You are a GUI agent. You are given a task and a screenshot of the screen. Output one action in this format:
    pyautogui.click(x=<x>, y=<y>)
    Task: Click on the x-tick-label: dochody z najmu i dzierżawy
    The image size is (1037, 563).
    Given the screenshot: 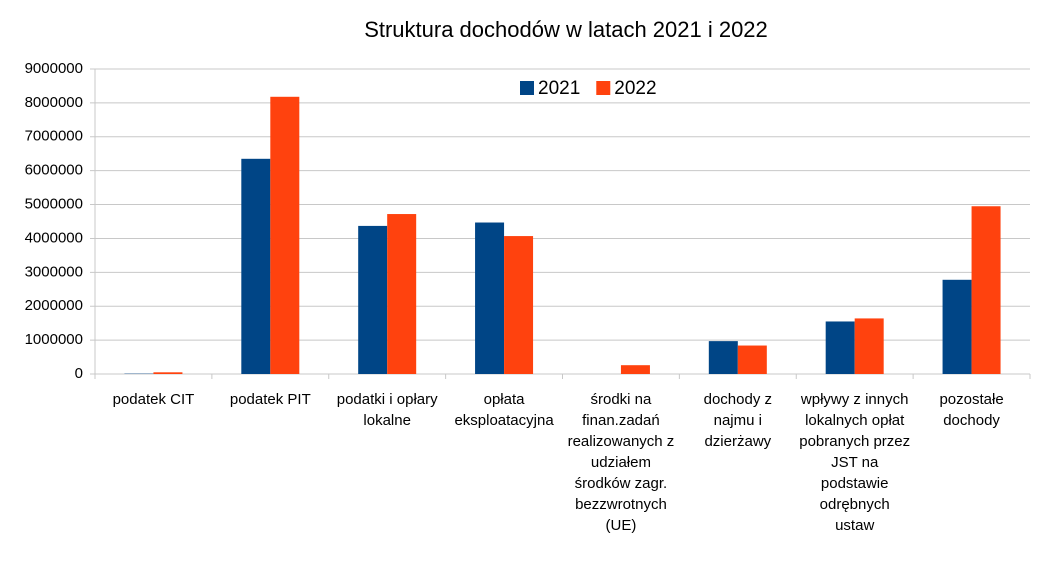 What is the action you would take?
    pyautogui.click(x=737, y=420)
    